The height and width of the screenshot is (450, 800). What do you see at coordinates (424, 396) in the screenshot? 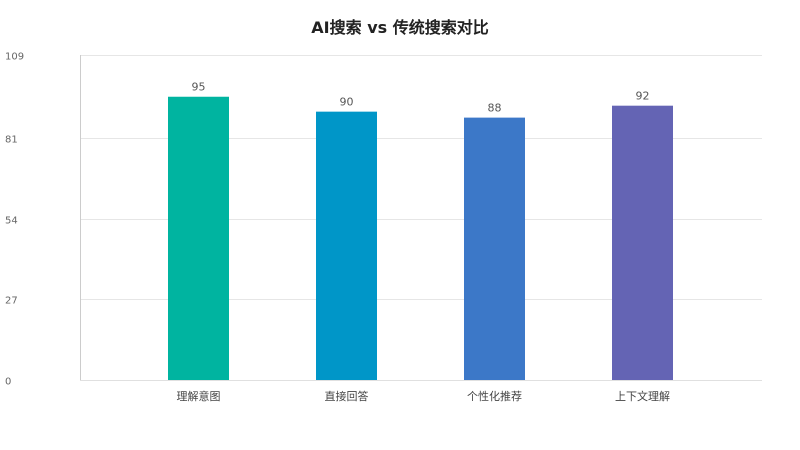
I see `x-category-labels: 理解意图 直接回答 个性化推荐 上下文理解` at bounding box center [424, 396].